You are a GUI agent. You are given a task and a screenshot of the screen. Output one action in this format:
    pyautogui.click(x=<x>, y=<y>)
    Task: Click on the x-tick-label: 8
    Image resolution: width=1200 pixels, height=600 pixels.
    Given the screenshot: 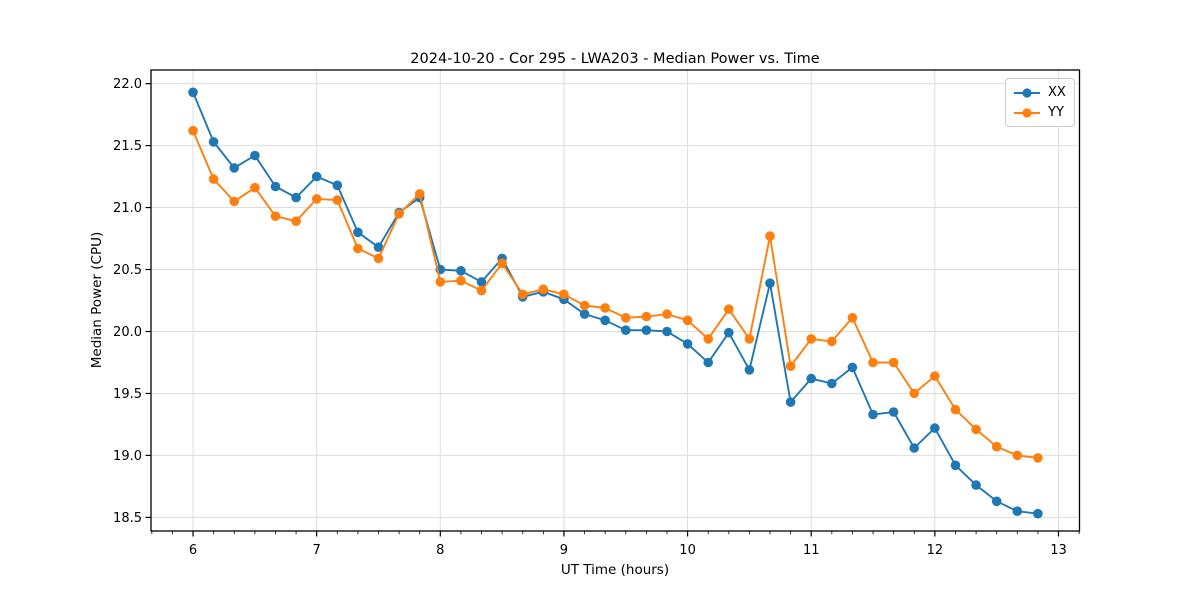 What is the action you would take?
    pyautogui.click(x=440, y=550)
    